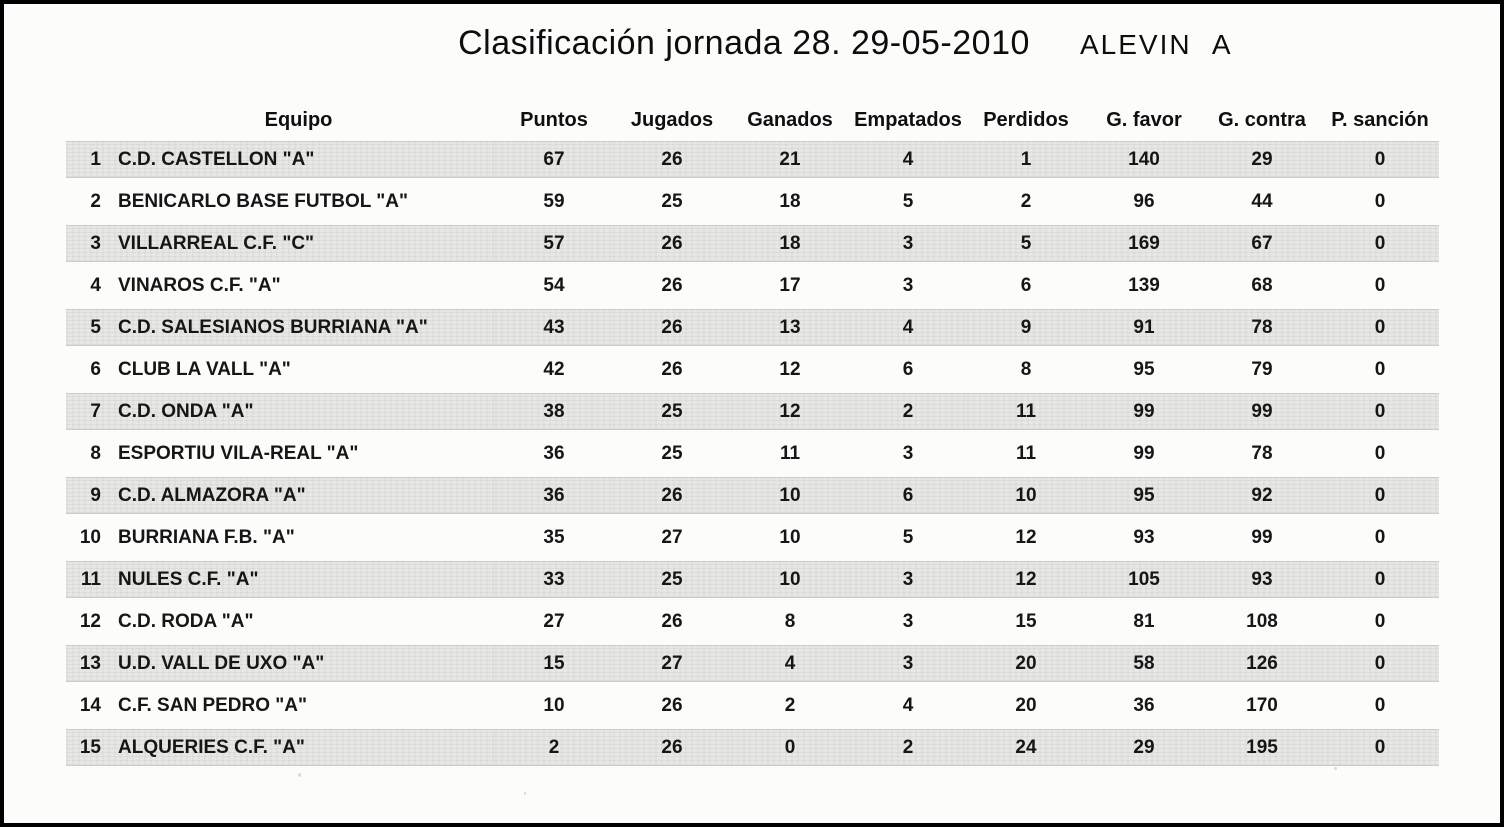 This screenshot has width=1504, height=827. What do you see at coordinates (752, 747) in the screenshot?
I see `table-row: 15 ALQUERIES C.F. "A" 2 26 0 2 24 29 195 0` at bounding box center [752, 747].